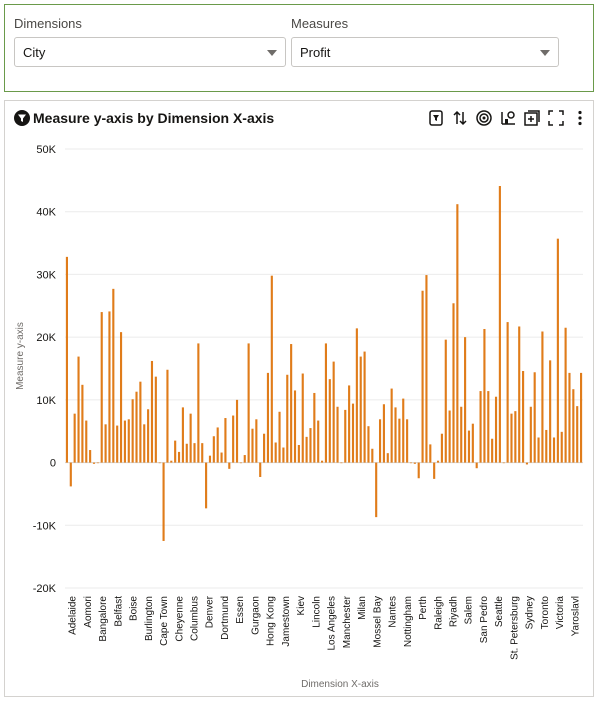 The image size is (600, 703). Describe the element at coordinates (508, 118) in the screenshot. I see `chart-type-icon` at that location.